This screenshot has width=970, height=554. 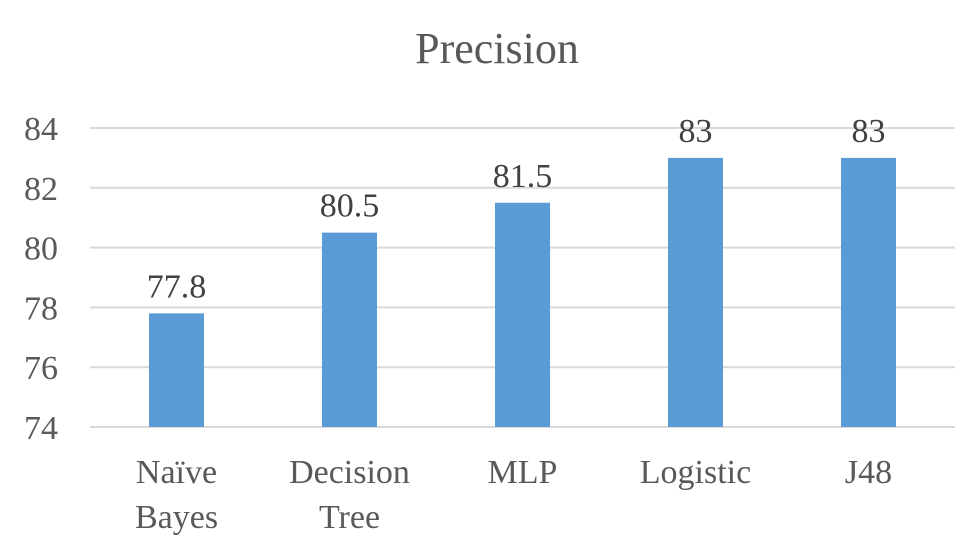 What do you see at coordinates (41, 129) in the screenshot?
I see `y-tick-label: 84` at bounding box center [41, 129].